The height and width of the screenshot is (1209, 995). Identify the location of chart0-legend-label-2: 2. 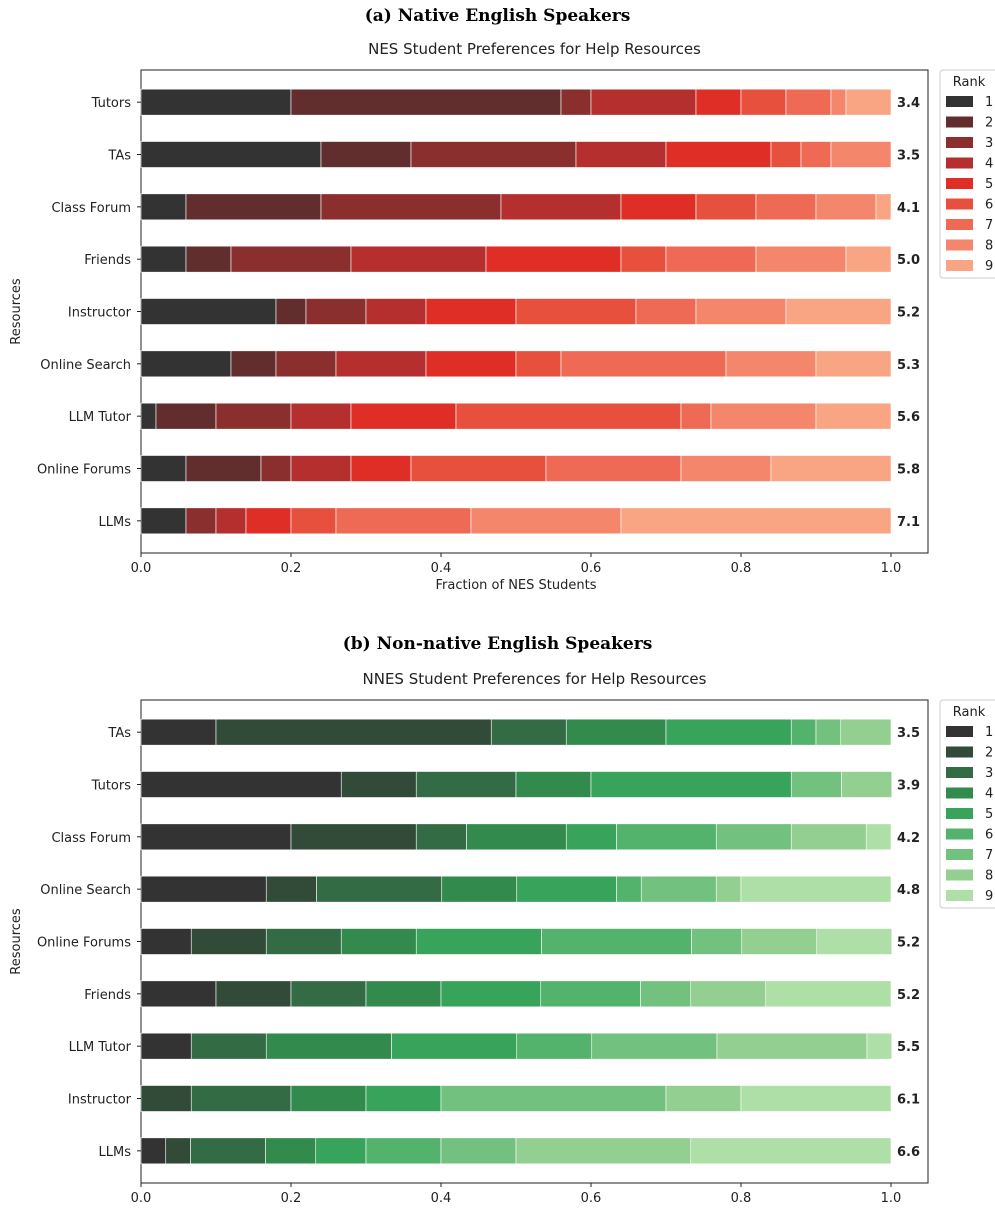
(989, 123).